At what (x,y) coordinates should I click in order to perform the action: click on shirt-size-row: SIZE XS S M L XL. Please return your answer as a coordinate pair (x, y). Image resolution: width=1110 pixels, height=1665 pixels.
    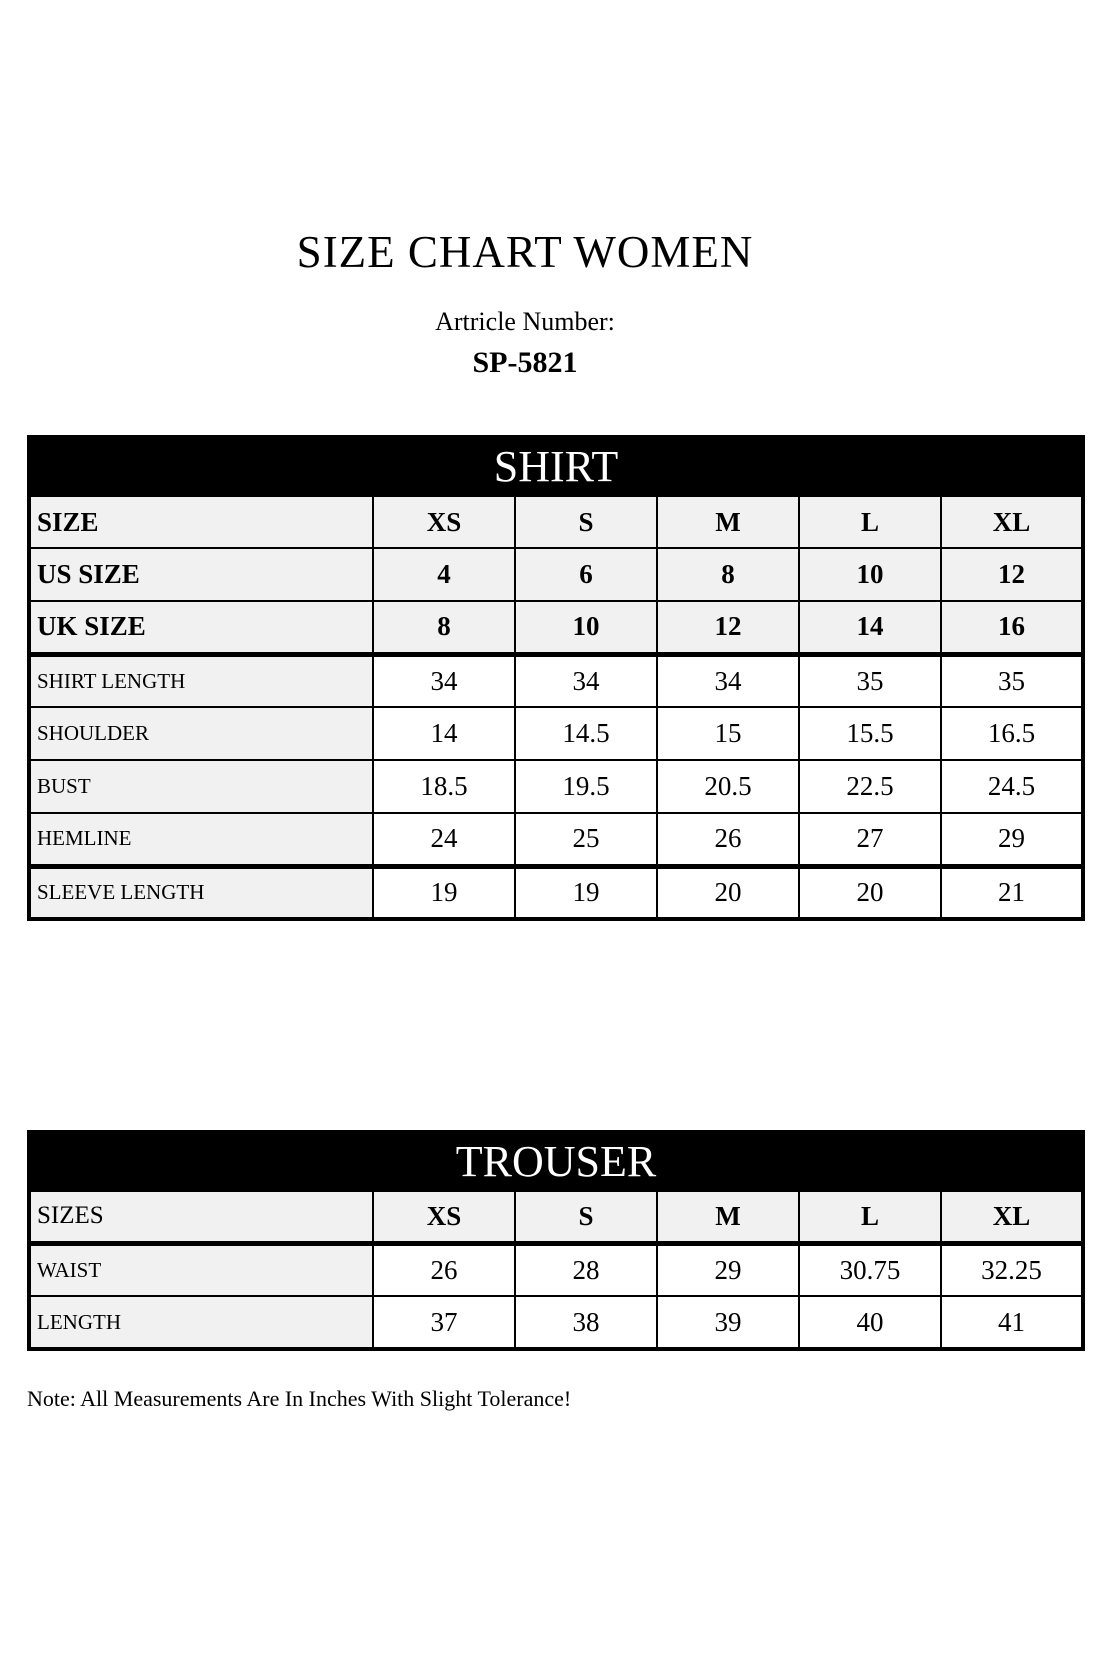
    Looking at the image, I should click on (556, 521).